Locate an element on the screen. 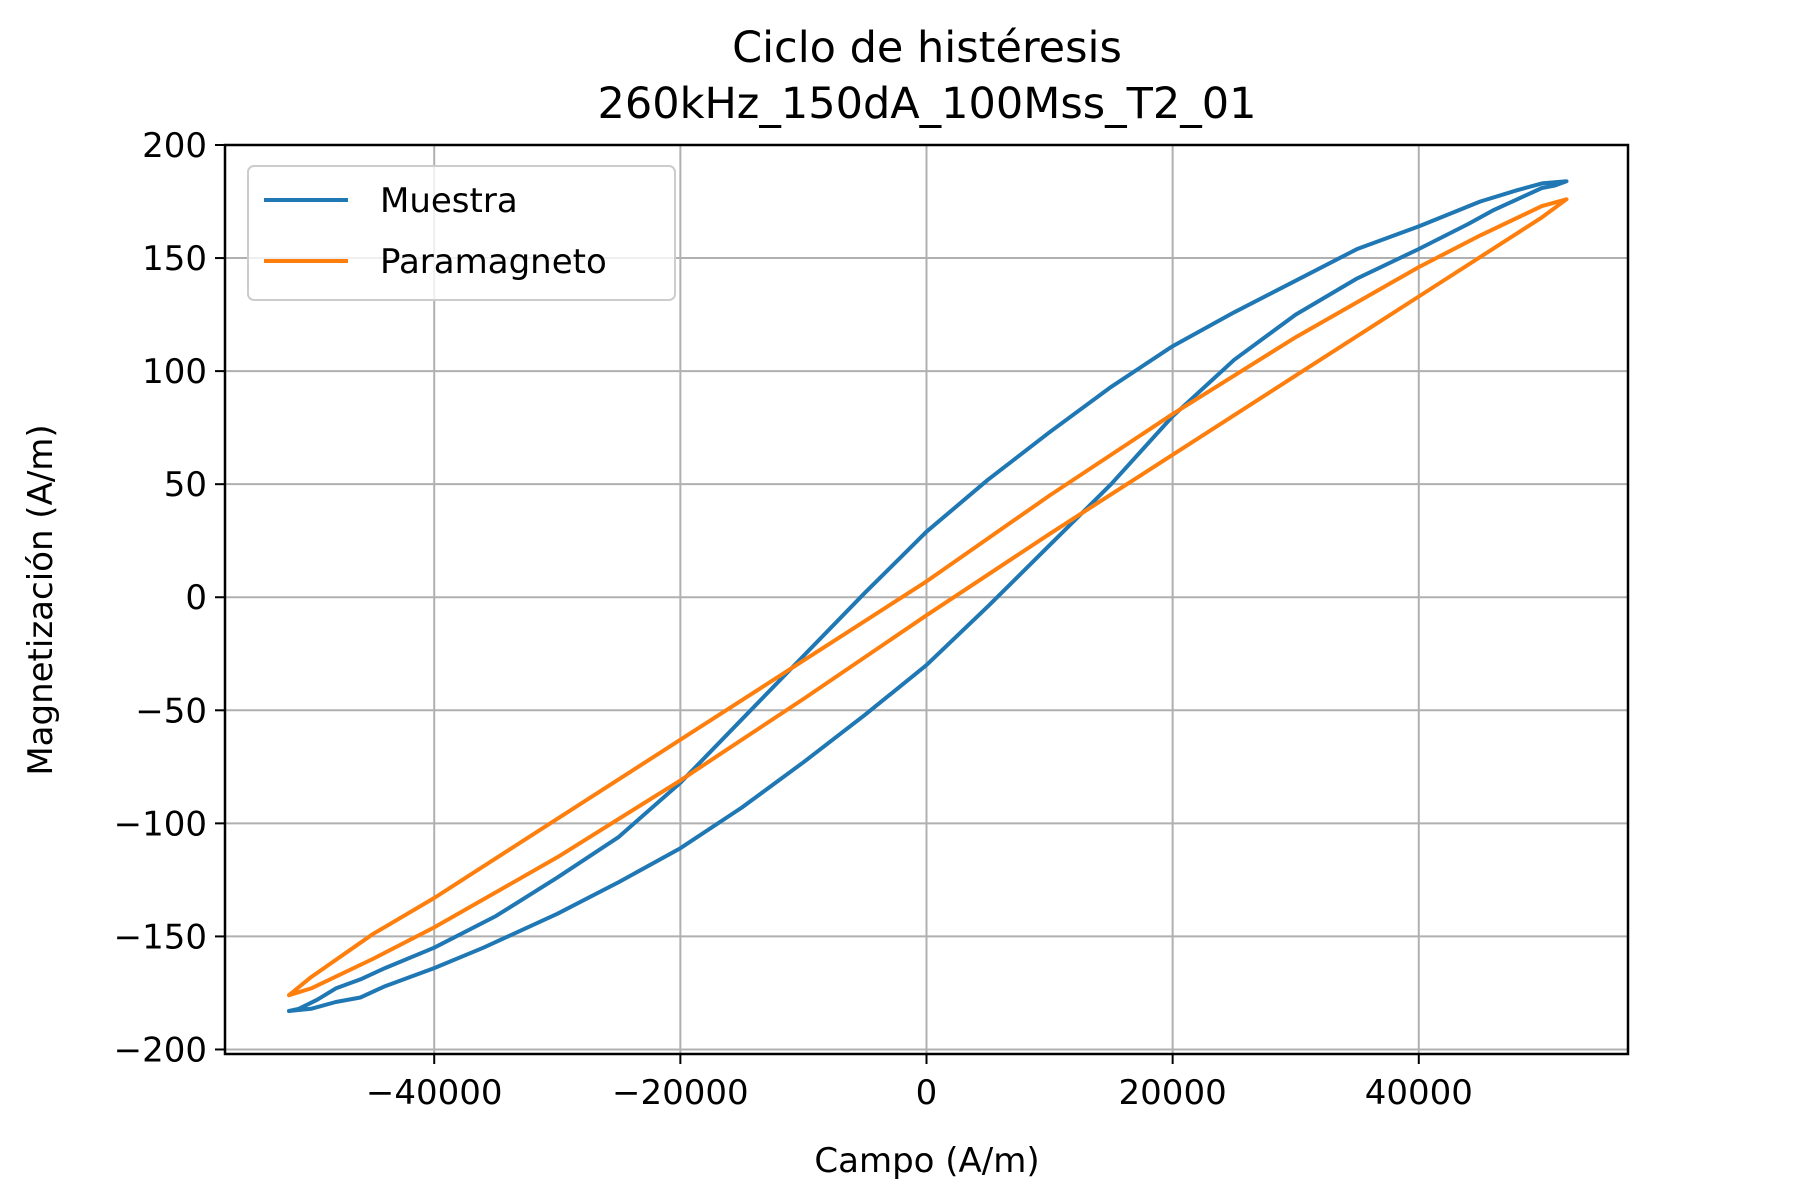 The width and height of the screenshot is (1800, 1200). x-axis-label: Campo (A/m) is located at coordinates (926, 1161).